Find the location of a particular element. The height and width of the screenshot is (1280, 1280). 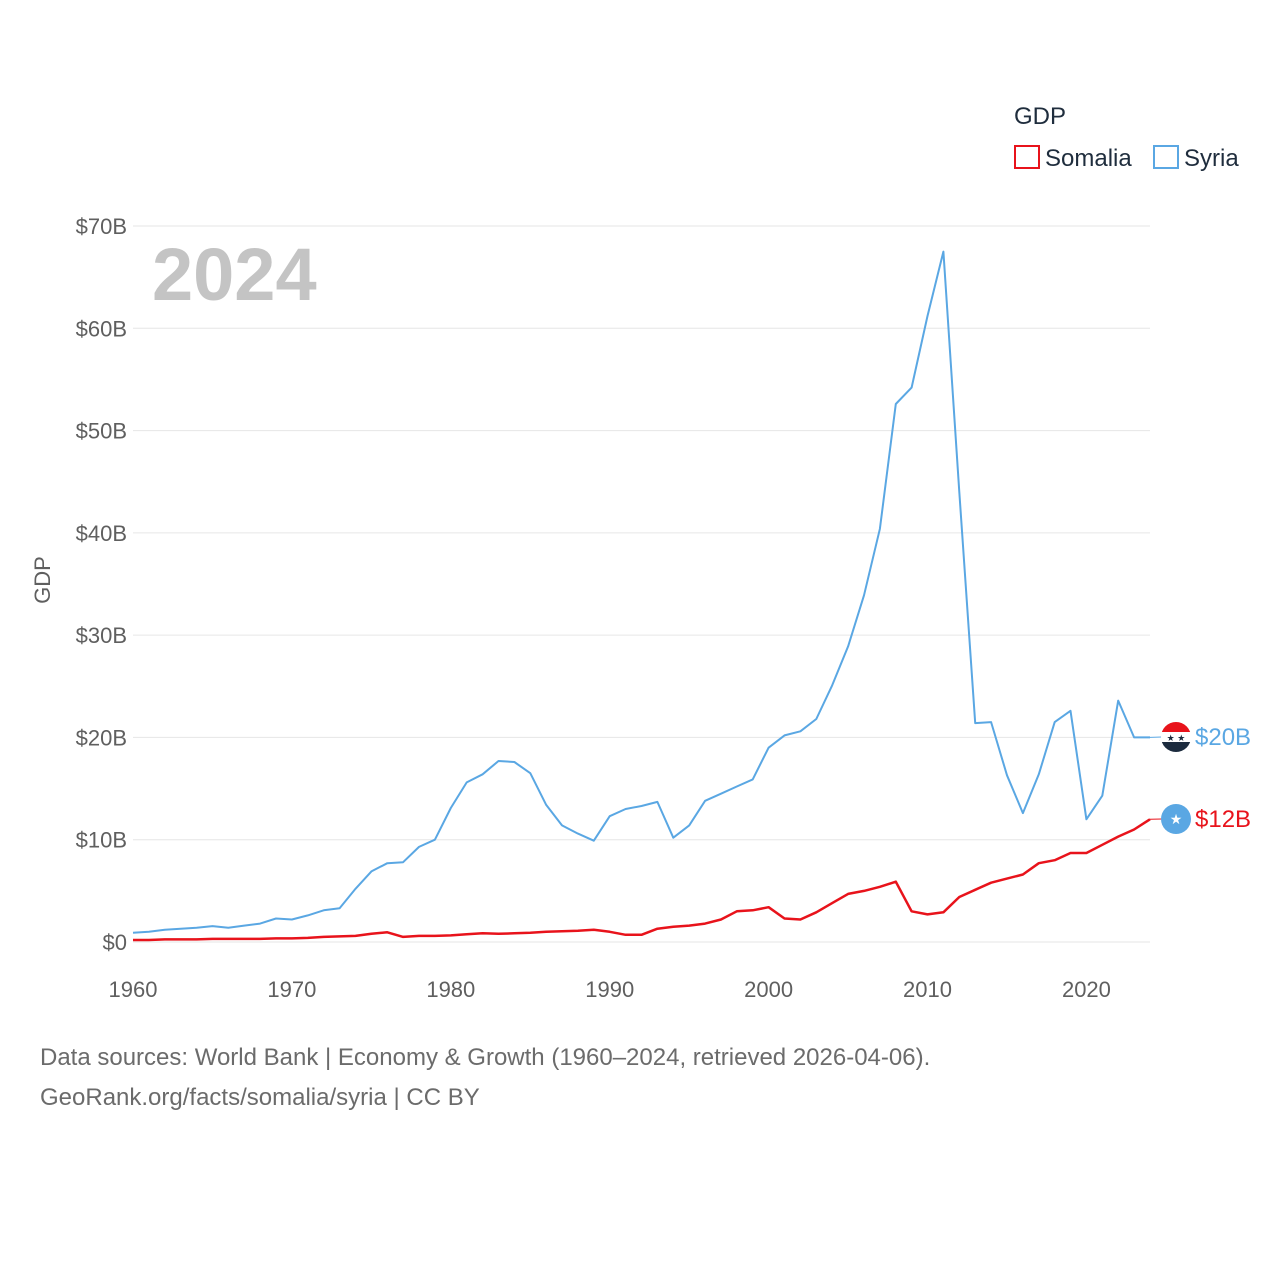

x-axis-ticks: 1960 1970 1980 1990 2000 2010 2020 is located at coordinates (610, 989).